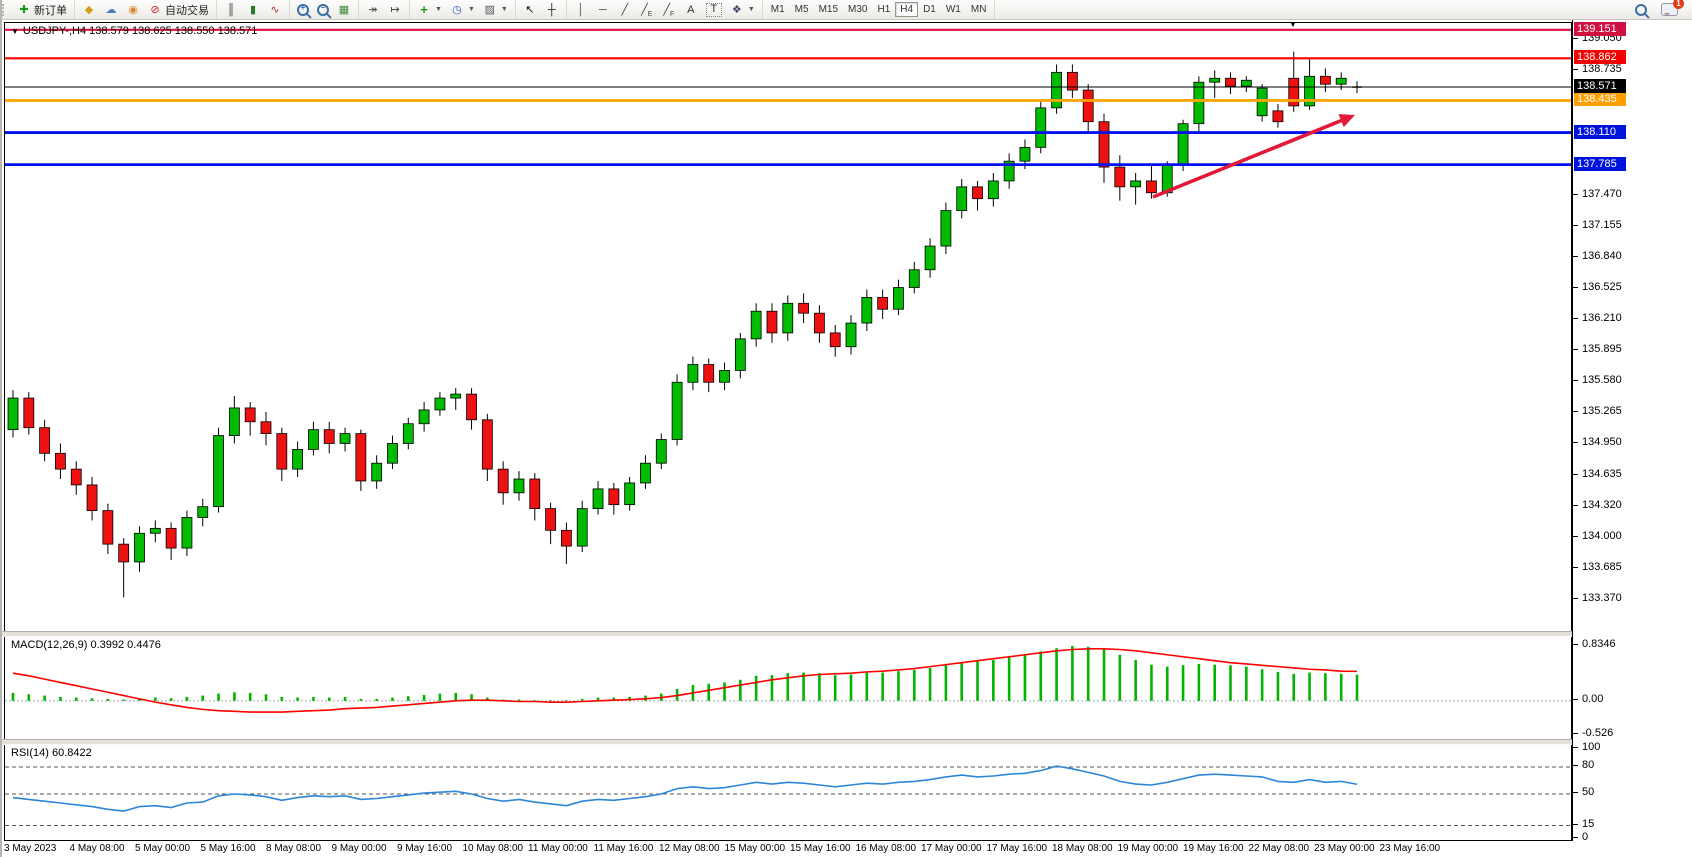 This screenshot has height=857, width=1692. Describe the element at coordinates (647, 10) in the screenshot. I see `equidistant-channel-button: ╱E` at that location.